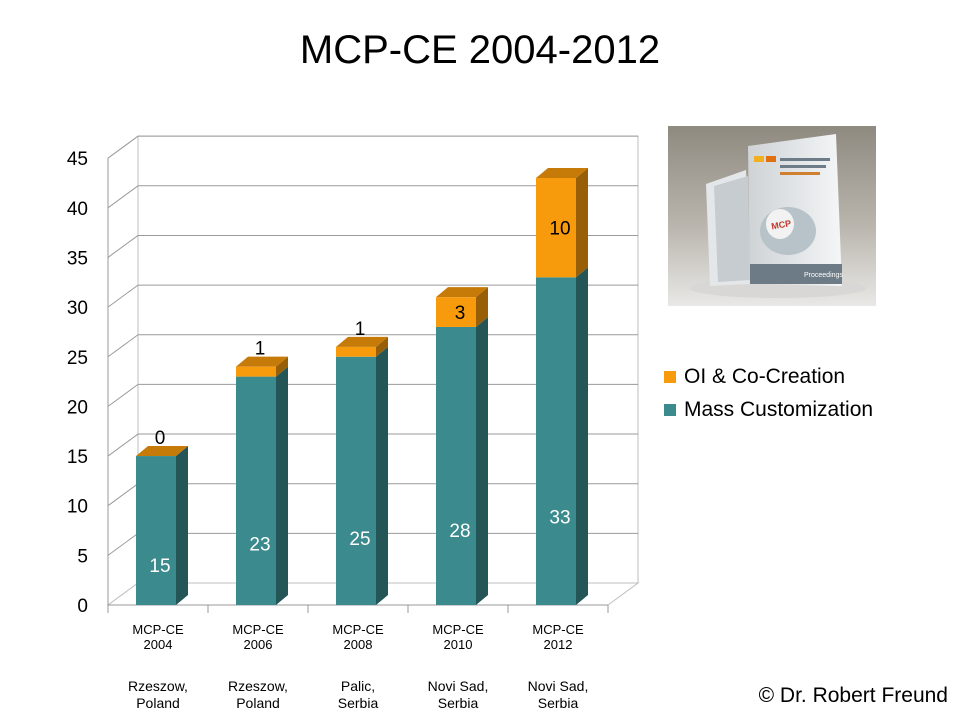  Describe the element at coordinates (779, 409) in the screenshot. I see `legend-label: Mass Customization` at that location.